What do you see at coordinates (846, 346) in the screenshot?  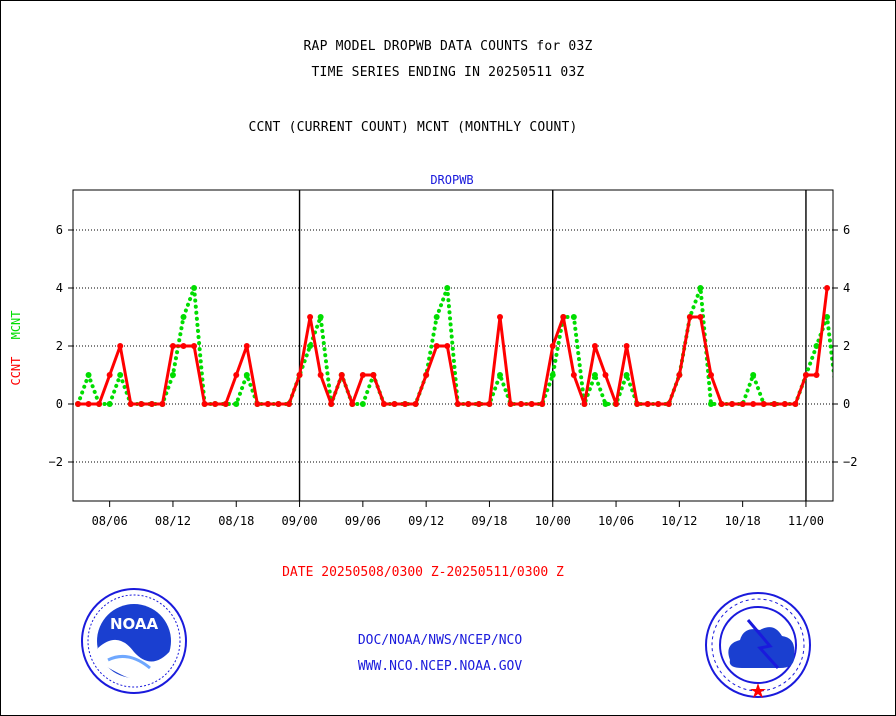 I see `y-tick-label-right: 2` at bounding box center [846, 346].